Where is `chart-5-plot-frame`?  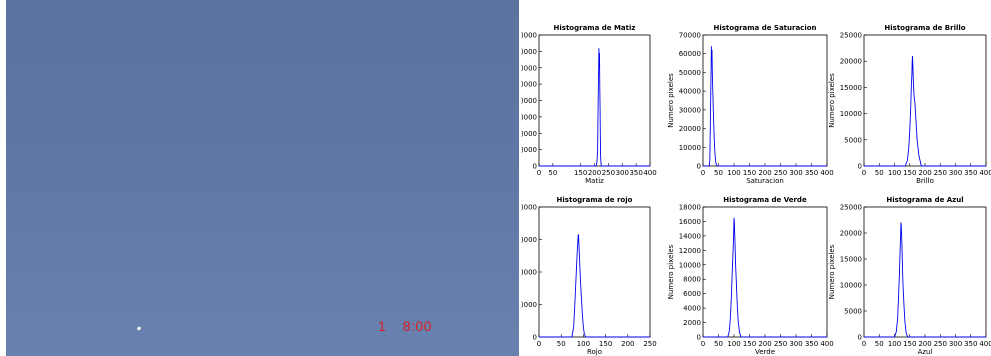
chart-5-plot-frame is located at coordinates (765, 272).